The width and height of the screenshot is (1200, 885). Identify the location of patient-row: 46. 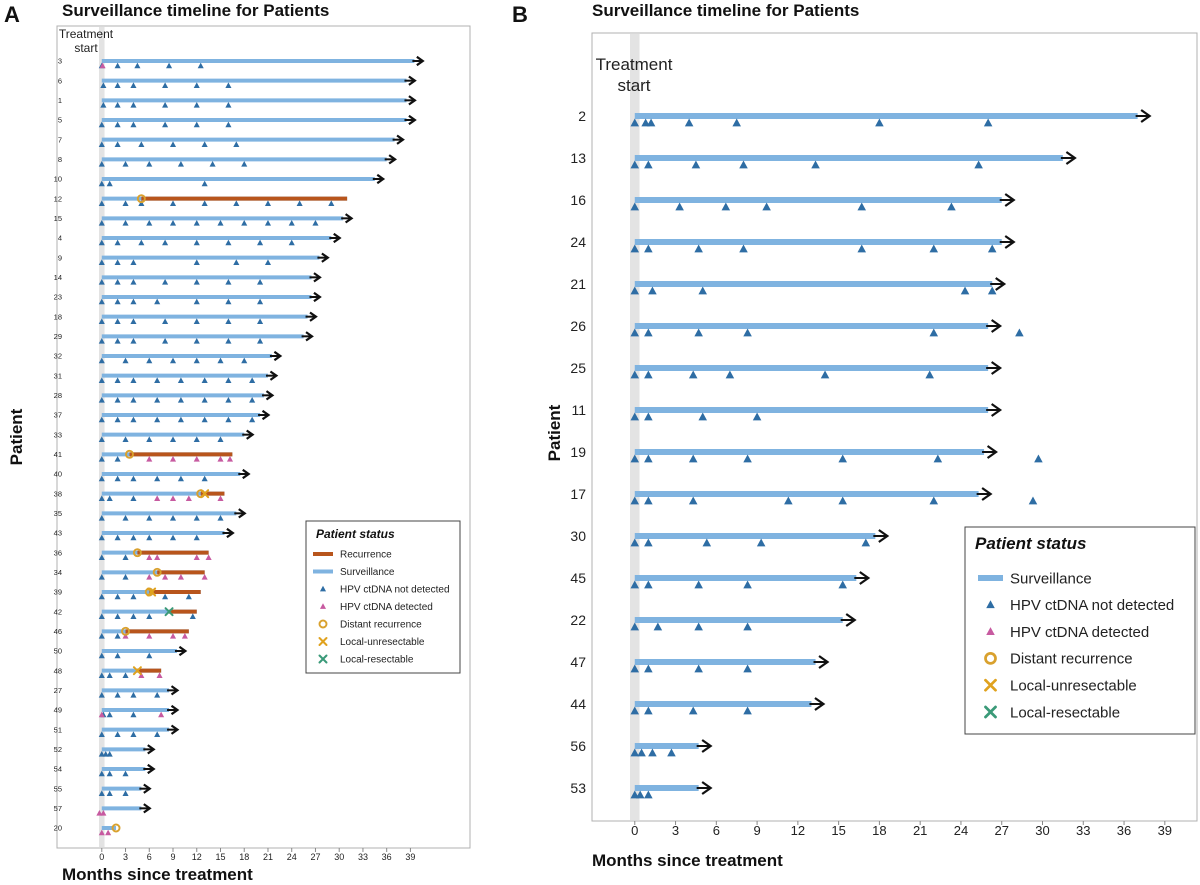
(121, 632).